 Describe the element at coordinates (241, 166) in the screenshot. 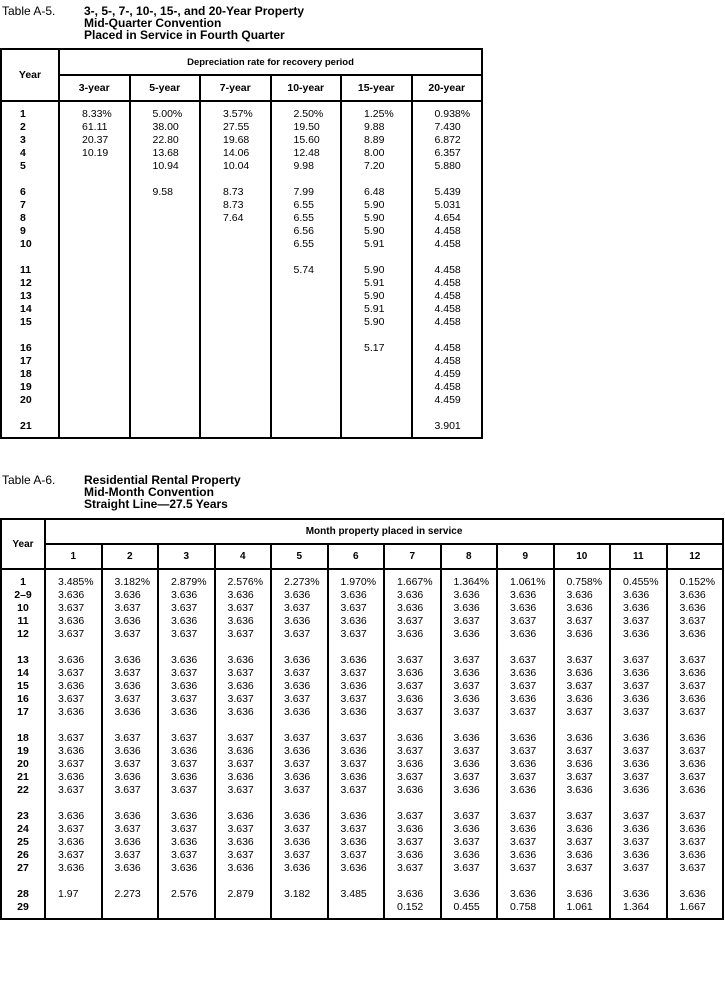

I see `table-row: 5 10.94 10.04 9.98 7.20 5.880` at that location.